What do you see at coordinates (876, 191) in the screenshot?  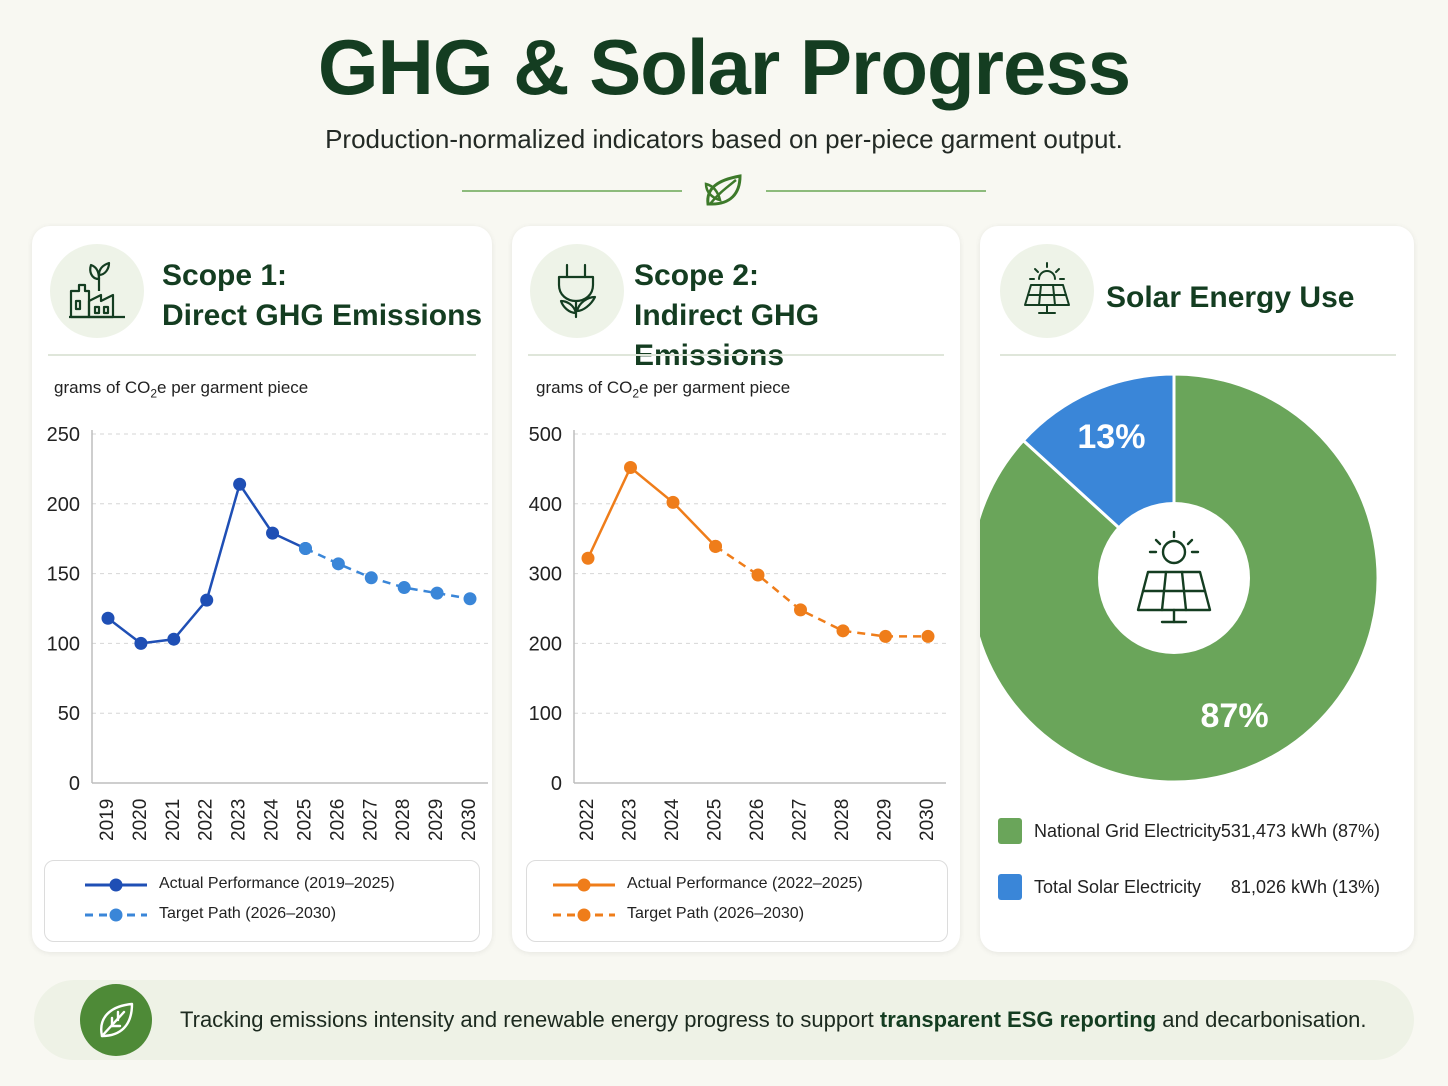 I see `divider-right` at bounding box center [876, 191].